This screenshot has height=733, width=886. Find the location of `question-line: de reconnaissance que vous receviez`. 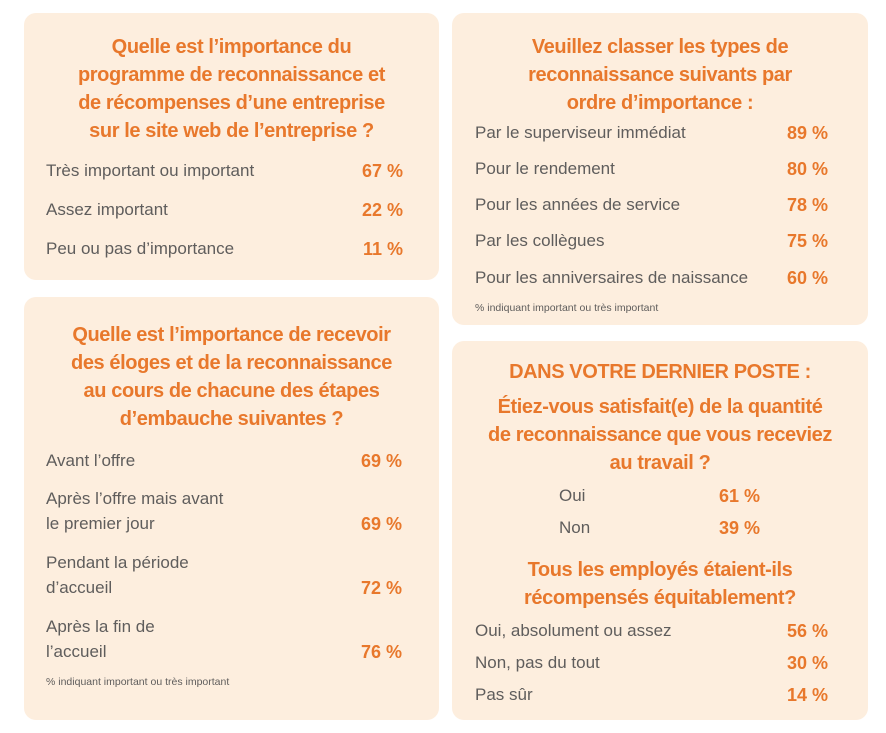

question-line: de reconnaissance que vous receviez is located at coordinates (660, 435).